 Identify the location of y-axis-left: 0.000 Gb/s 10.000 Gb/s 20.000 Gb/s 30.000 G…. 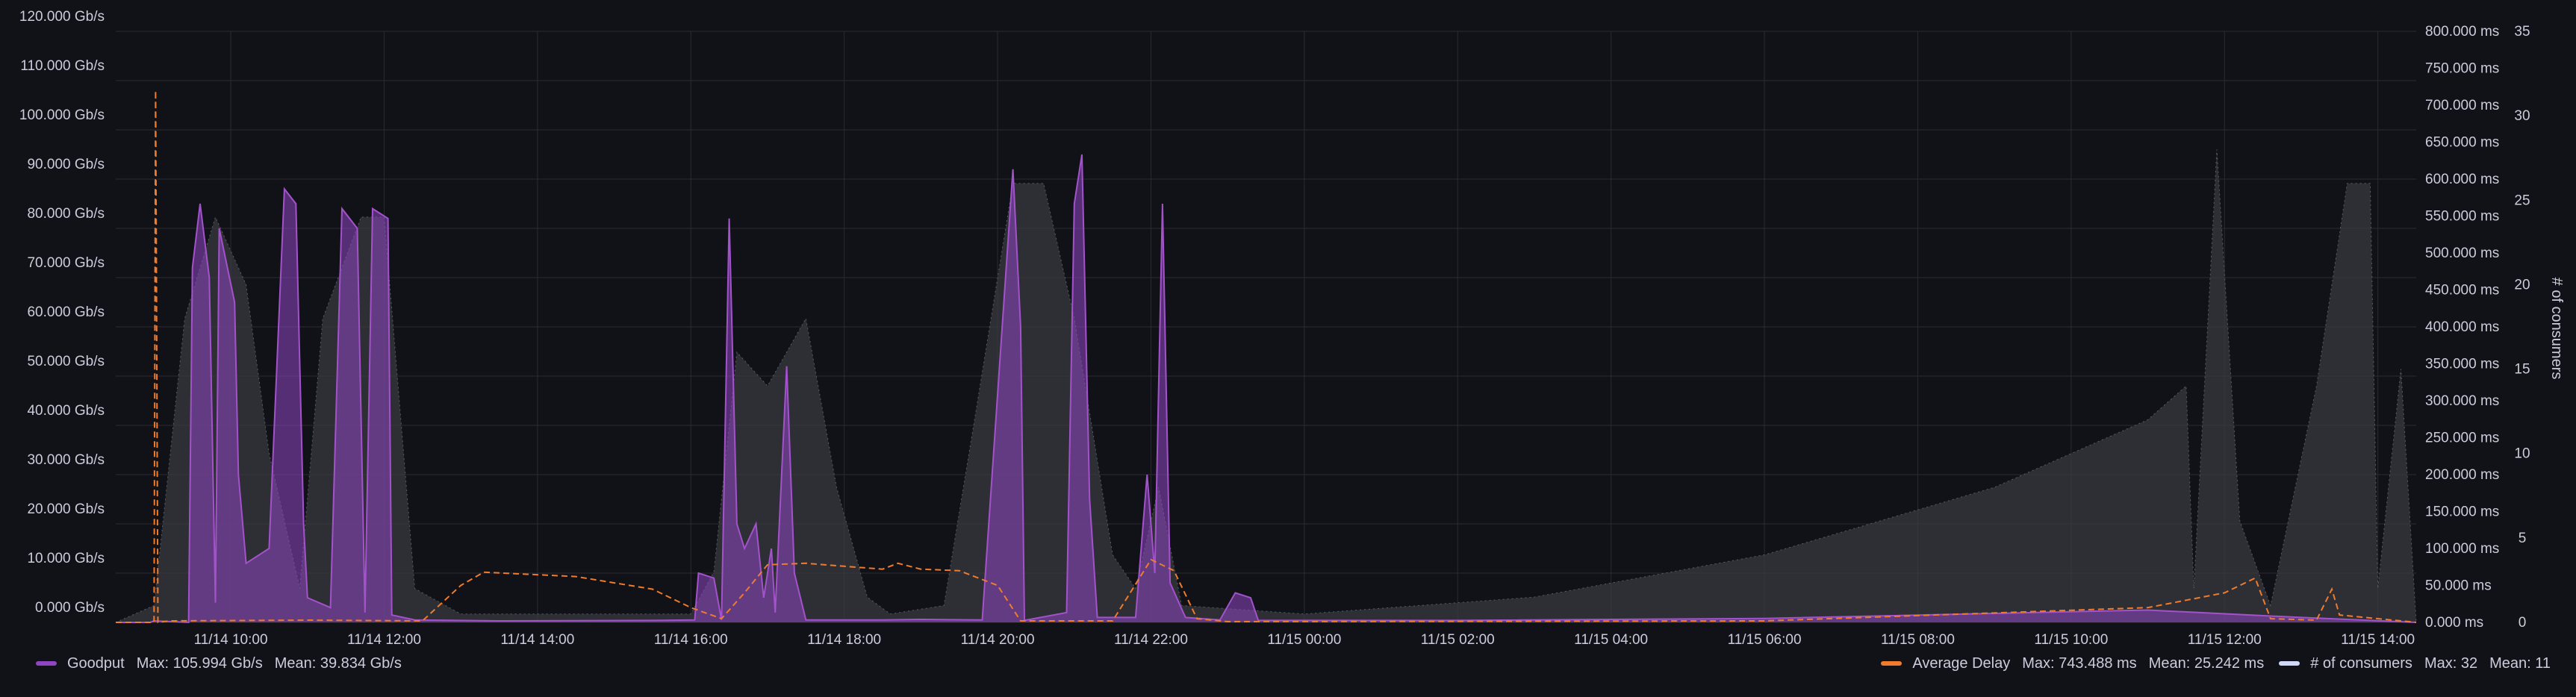
(62, 312).